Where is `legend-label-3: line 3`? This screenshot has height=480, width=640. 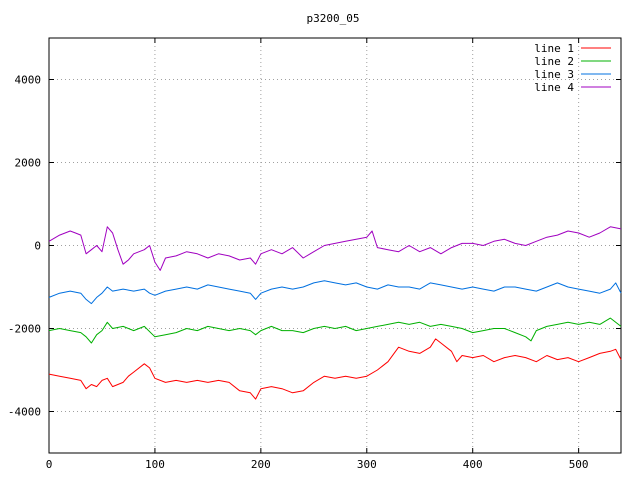 legend-label-3: line 3 is located at coordinates (554, 74).